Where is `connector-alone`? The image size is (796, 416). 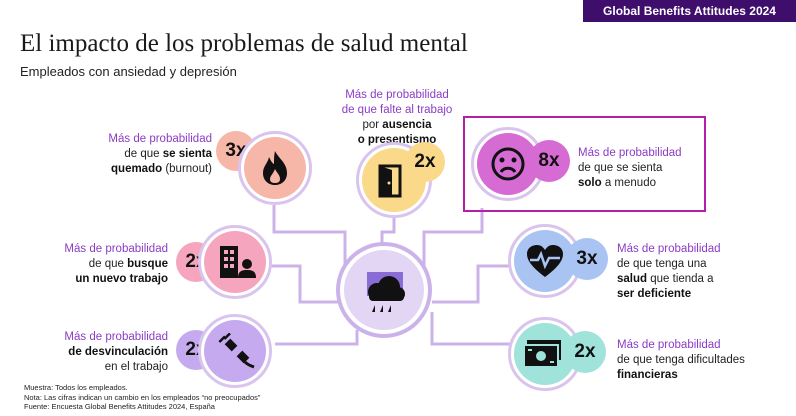
connector-alone is located at coordinates (453, 238).